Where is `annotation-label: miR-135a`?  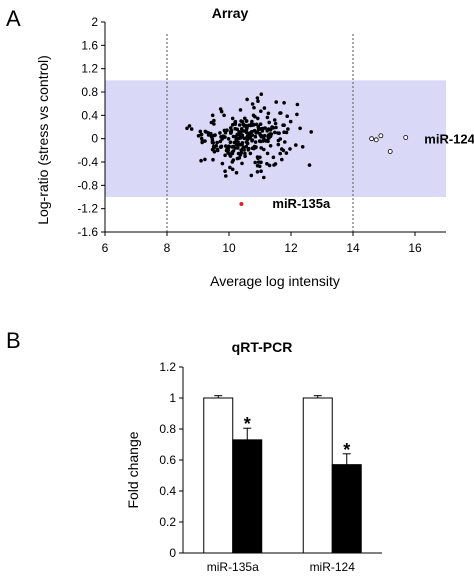
annotation-label: miR-135a is located at coordinates (301, 203).